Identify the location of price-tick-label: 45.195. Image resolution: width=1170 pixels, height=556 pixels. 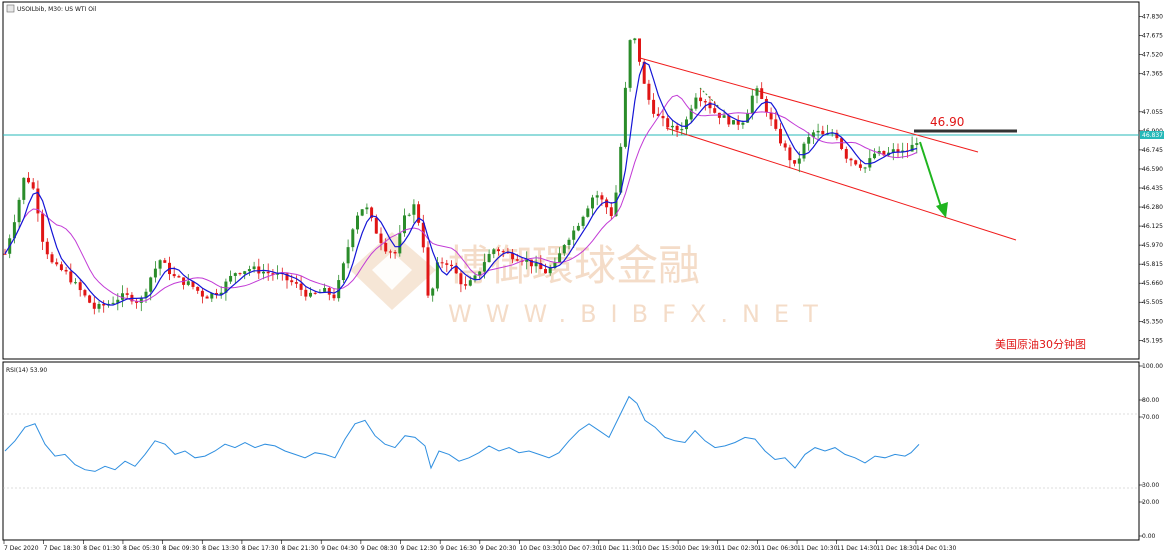
(1152, 340).